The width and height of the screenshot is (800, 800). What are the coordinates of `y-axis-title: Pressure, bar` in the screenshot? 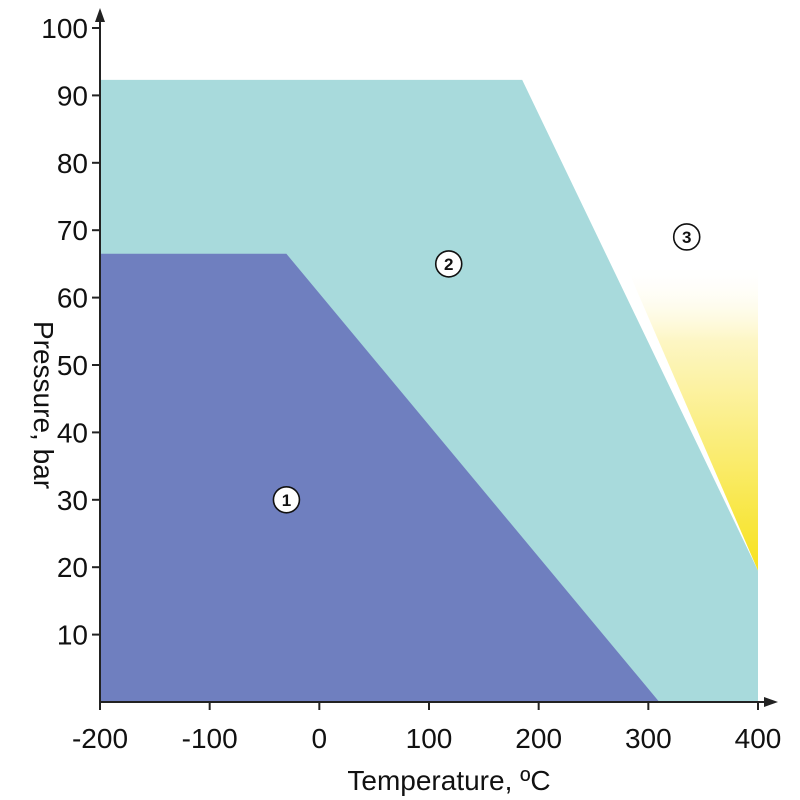 It's located at (43, 405).